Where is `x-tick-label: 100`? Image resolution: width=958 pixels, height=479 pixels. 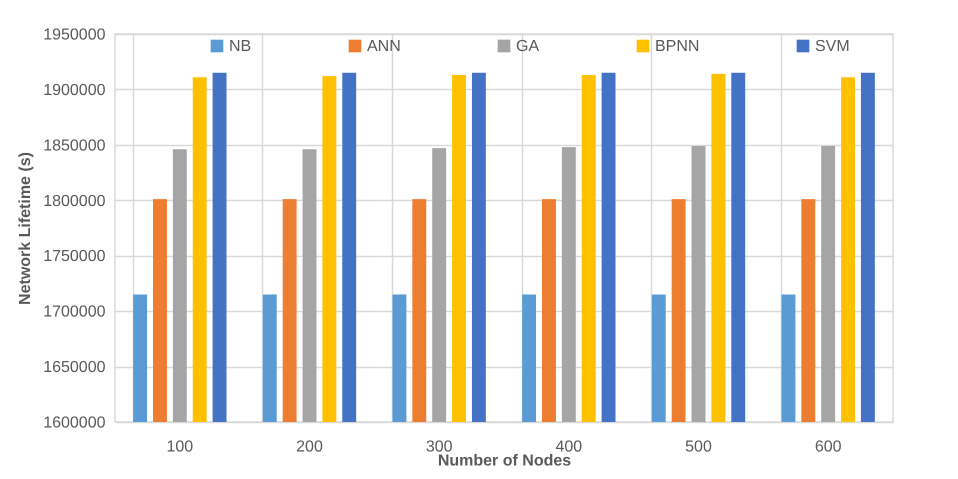 x-tick-label: 100 is located at coordinates (180, 447).